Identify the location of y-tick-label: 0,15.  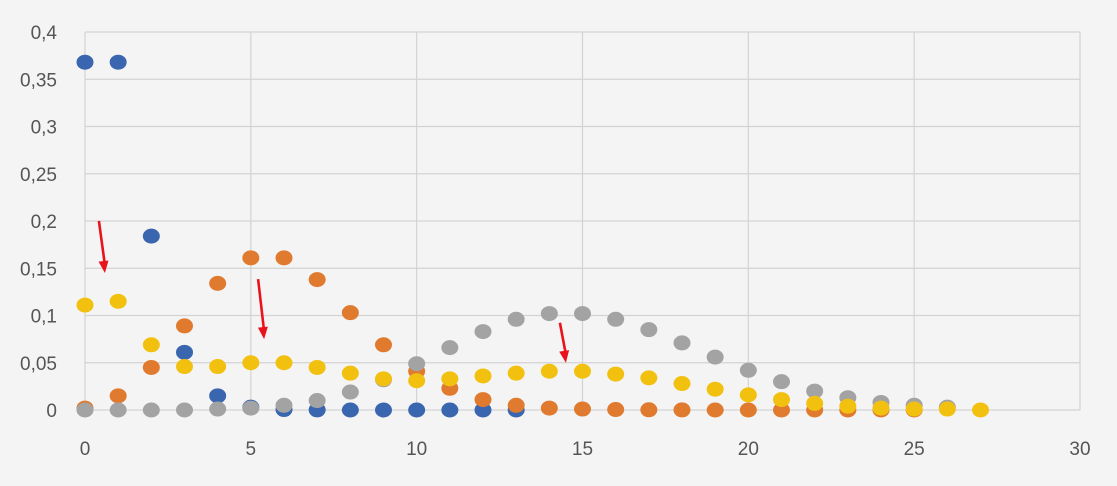
(38, 269).